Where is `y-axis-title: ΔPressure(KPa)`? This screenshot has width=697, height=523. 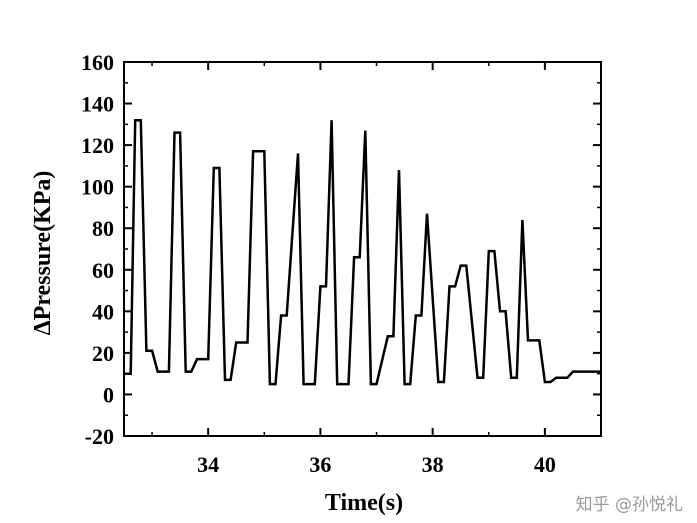 y-axis-title: ΔPressure(KPa) is located at coordinates (43, 253).